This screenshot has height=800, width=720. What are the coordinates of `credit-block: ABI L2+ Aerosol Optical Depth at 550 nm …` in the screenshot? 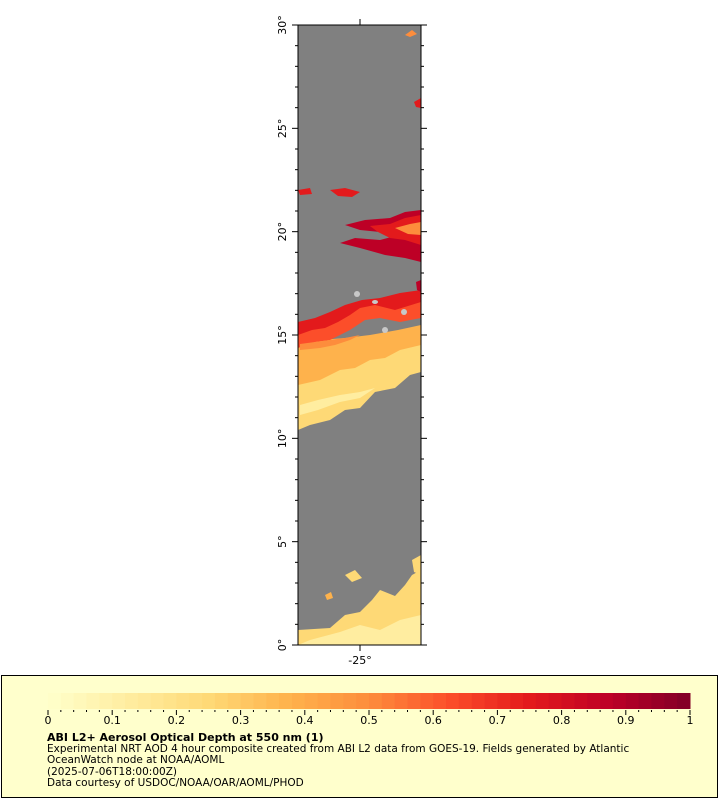 It's located at (367, 761).